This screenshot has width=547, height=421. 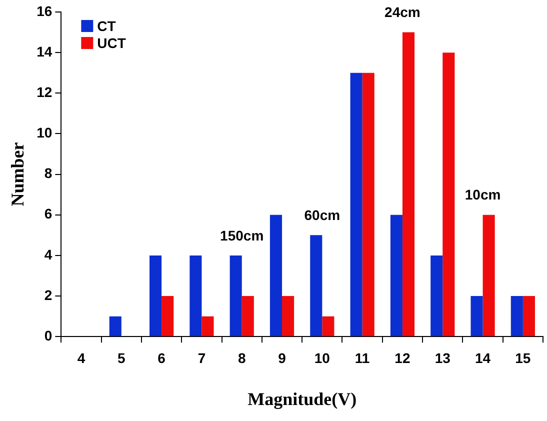 I want to click on y-axis-title: Number, so click(x=17, y=174).